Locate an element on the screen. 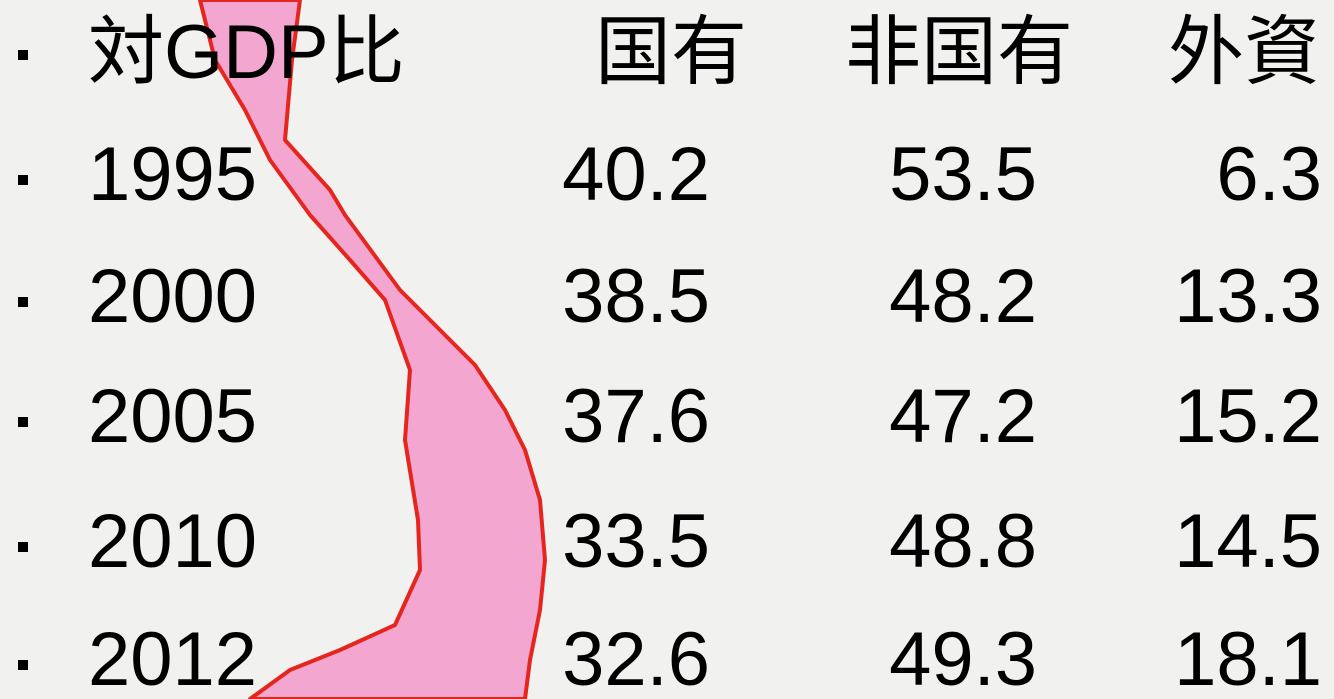 The width and height of the screenshot is (1334, 699). value-cell: 6.3 is located at coordinates (1269, 174).